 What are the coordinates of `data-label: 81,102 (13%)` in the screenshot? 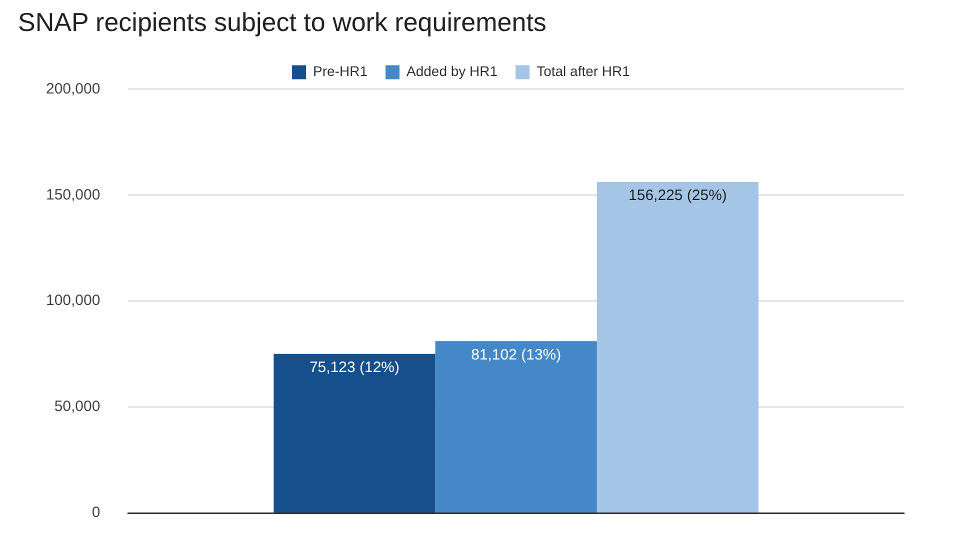 It's located at (516, 355).